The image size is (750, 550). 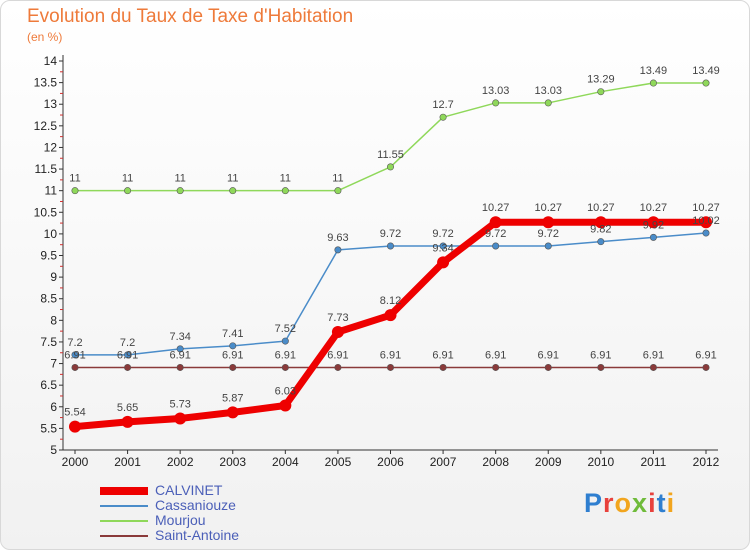 What do you see at coordinates (190, 16) in the screenshot?
I see `chart-title: Evolution du Taux de Taxe d'Habitation` at bounding box center [190, 16].